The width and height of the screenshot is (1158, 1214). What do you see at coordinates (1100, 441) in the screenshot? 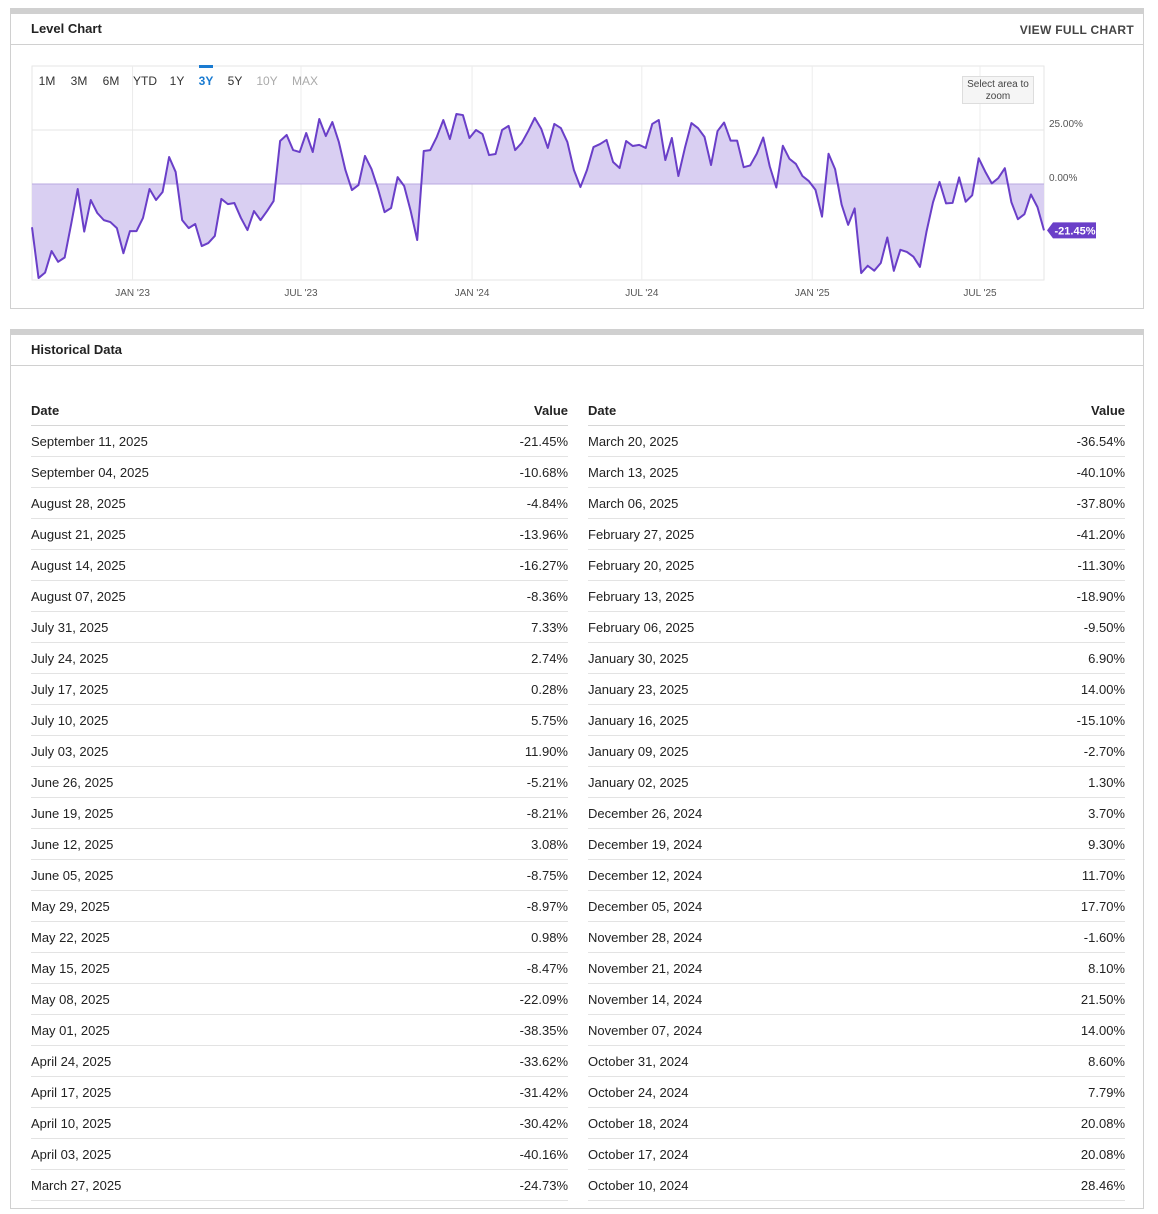
I see `value-cell: -36.54%` at bounding box center [1100, 441].